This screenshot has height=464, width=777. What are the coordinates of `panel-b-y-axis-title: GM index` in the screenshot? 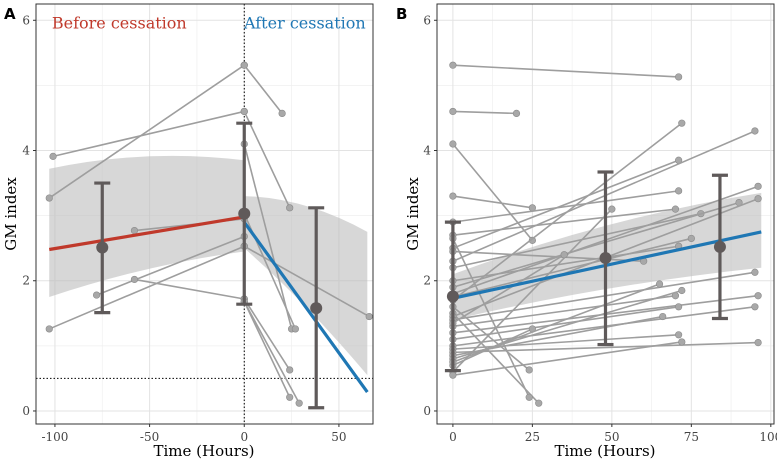 It's located at (413, 214).